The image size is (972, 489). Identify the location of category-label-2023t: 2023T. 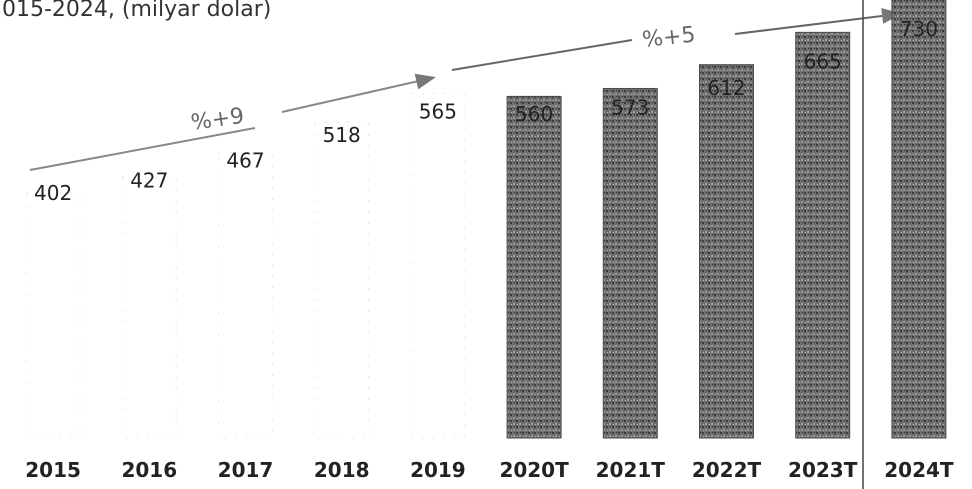
(823, 470).